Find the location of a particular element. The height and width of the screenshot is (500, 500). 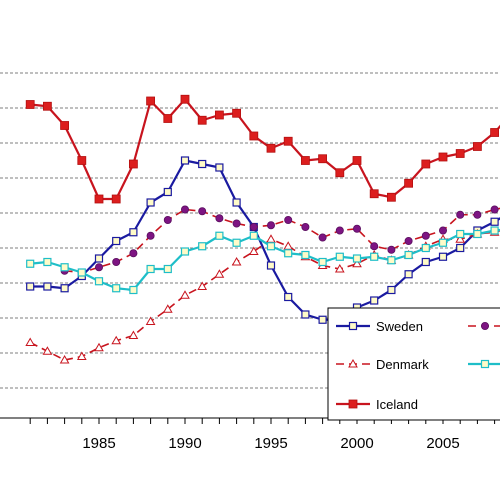

legend-label: Iceland is located at coordinates (397, 404).